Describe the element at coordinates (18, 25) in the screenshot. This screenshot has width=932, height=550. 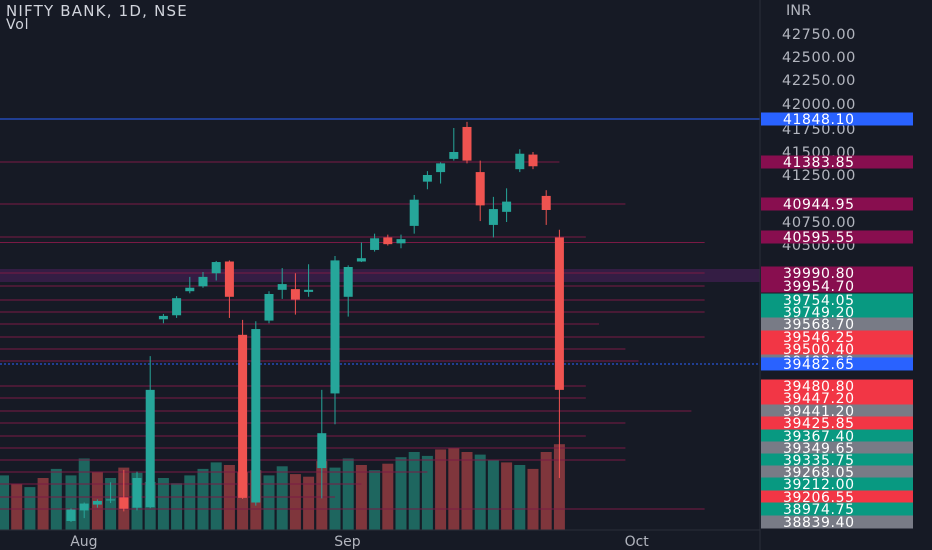
I see `volume-legend: Vol` at that location.